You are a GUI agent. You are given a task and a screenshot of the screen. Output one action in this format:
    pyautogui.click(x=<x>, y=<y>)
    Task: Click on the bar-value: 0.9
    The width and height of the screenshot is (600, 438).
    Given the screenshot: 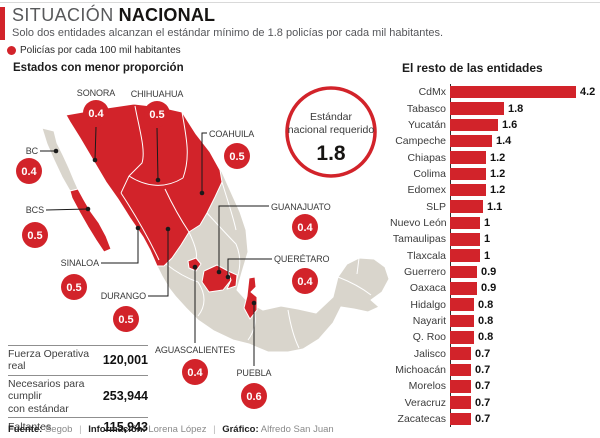 What is the action you would take?
    pyautogui.click(x=489, y=288)
    